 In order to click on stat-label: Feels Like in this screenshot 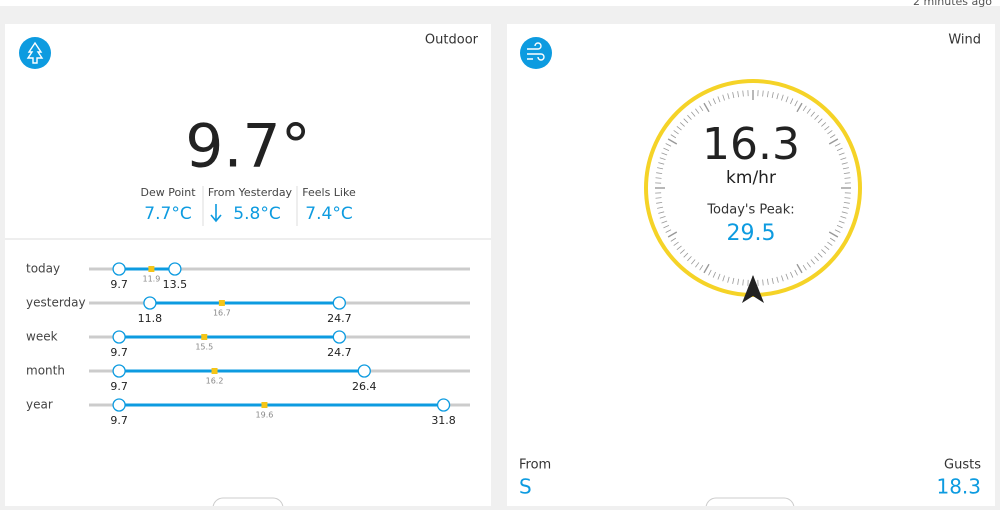, I will do `click(329, 192)`.